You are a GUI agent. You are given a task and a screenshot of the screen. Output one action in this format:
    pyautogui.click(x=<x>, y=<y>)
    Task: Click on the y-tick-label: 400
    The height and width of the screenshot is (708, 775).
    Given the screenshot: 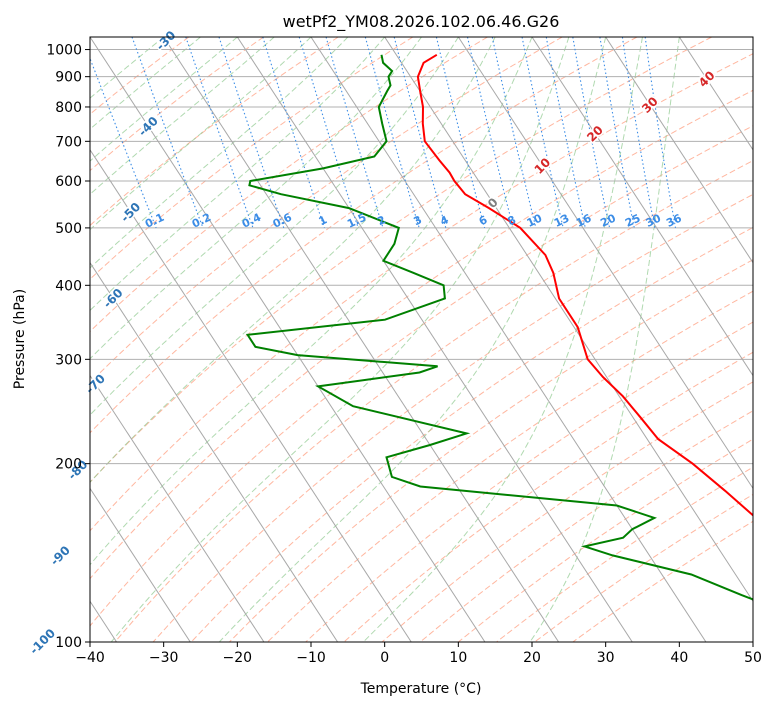 What is the action you would take?
    pyautogui.click(x=68, y=286)
    